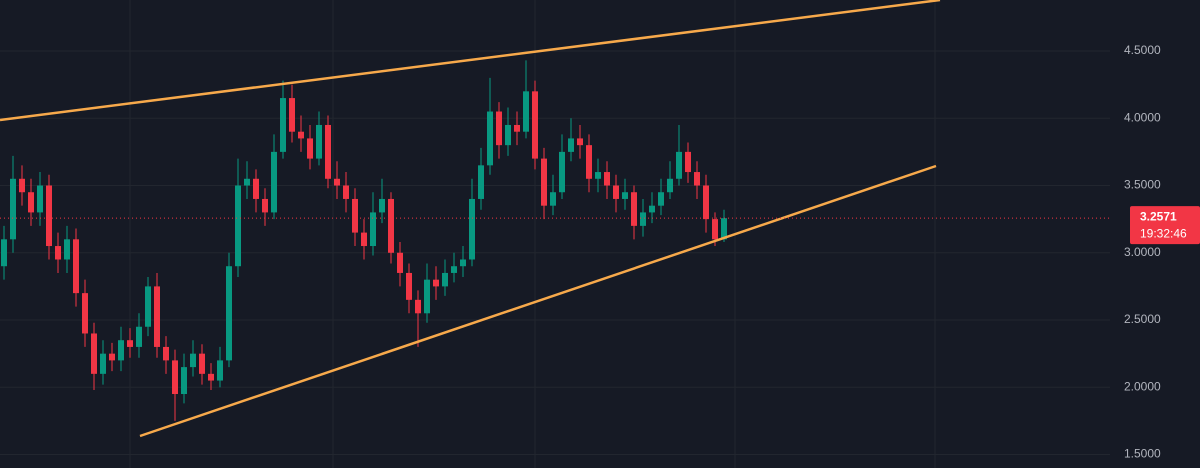  What do you see at coordinates (1142, 185) in the screenshot?
I see `y-tick-label: 3.5000` at bounding box center [1142, 185].